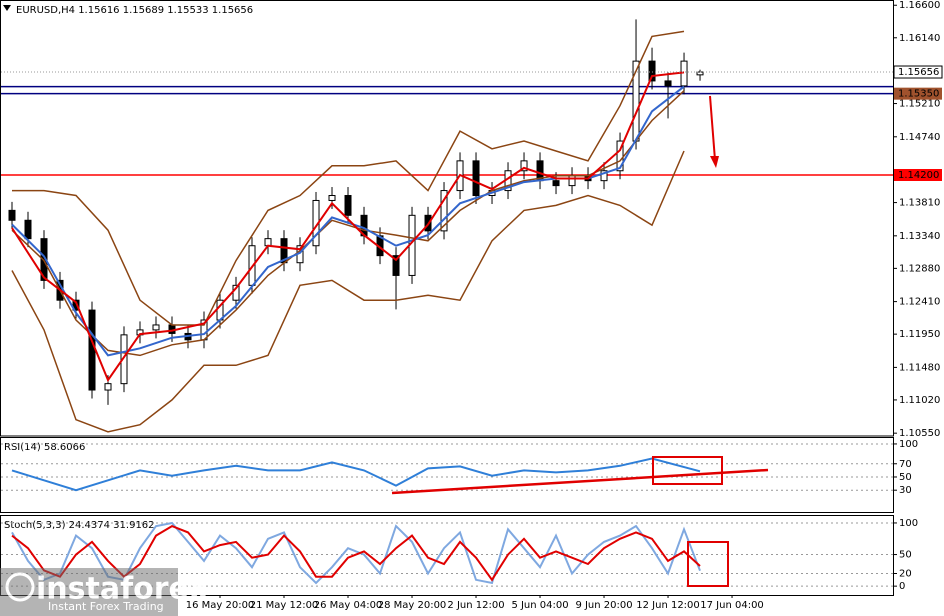  I want to click on indicator-line, so click(356, 474).